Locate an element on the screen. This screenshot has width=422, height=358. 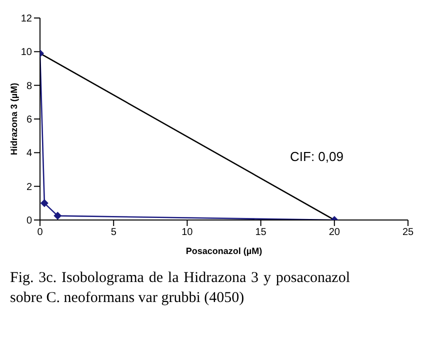
caption: Fig. 3c. Isobolograma de la Hidrazona 3 y posaconazol sobre C. neoformans var grubbi (4050) is located at coordinates (180, 288).